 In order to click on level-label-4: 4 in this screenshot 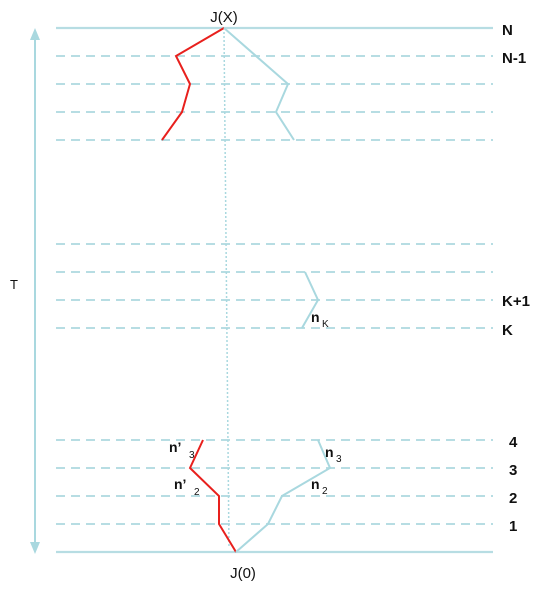, I will do `click(513, 442)`.